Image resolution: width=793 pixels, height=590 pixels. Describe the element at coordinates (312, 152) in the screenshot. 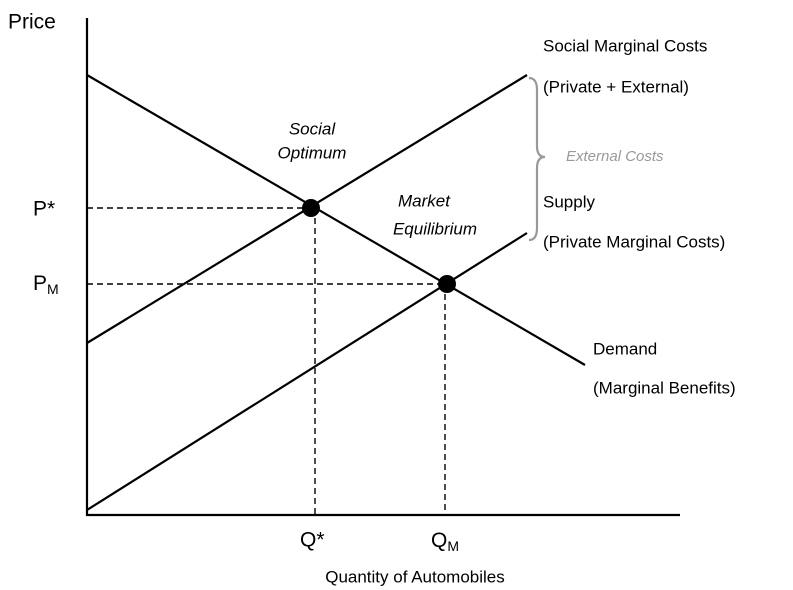

I see `optimum-label: Optimum` at that location.